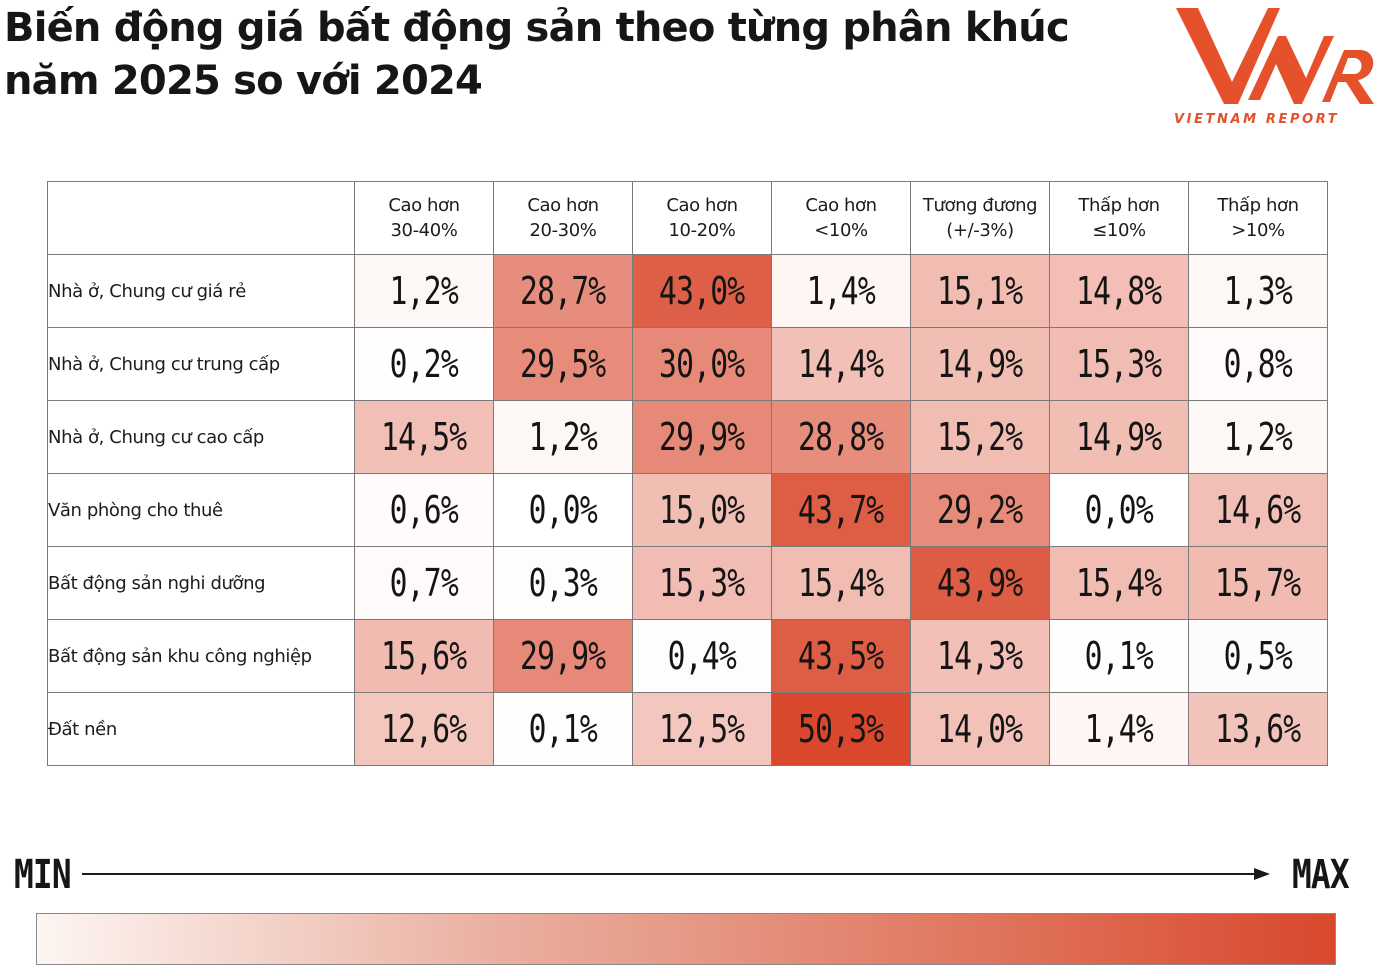 This screenshot has height=976, width=1378. What do you see at coordinates (1258, 230) in the screenshot?
I see `column-header-line: >10%` at bounding box center [1258, 230].